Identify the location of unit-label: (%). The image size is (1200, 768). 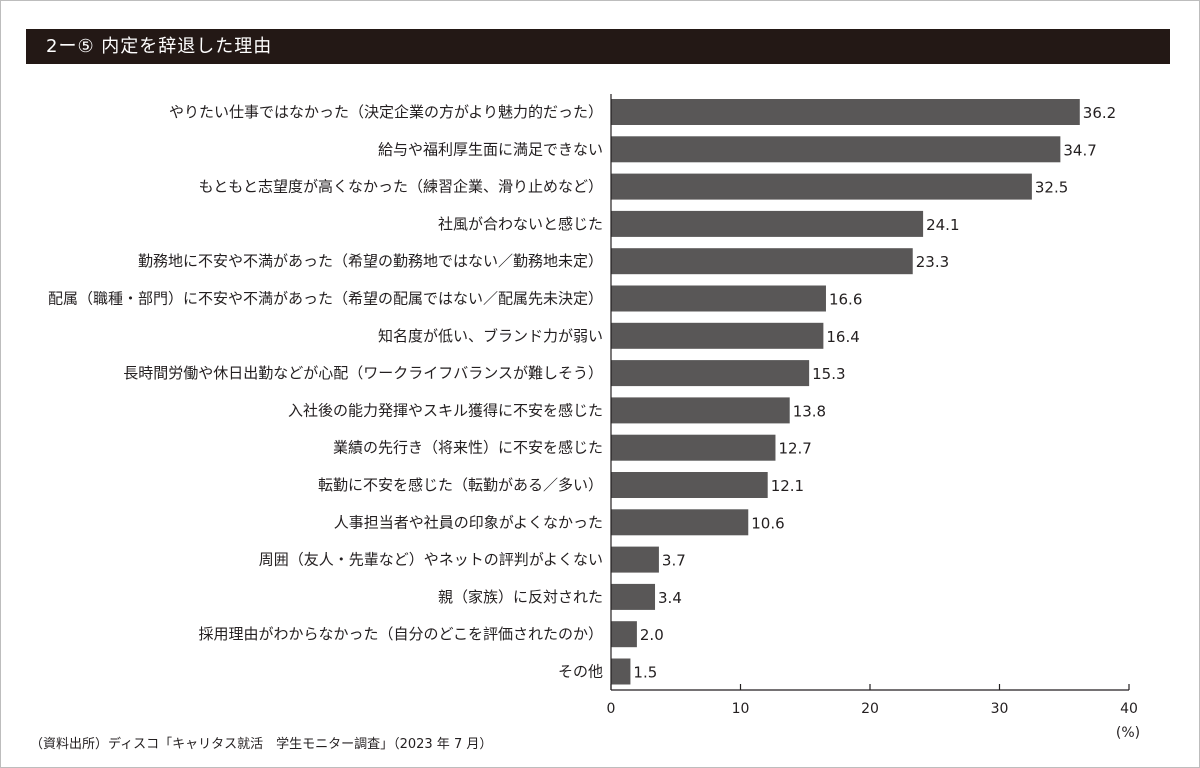
(1128, 733).